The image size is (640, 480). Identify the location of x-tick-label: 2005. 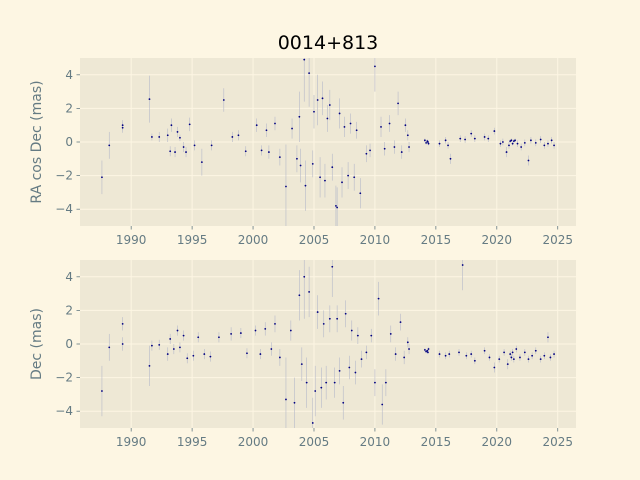
(314, 240).